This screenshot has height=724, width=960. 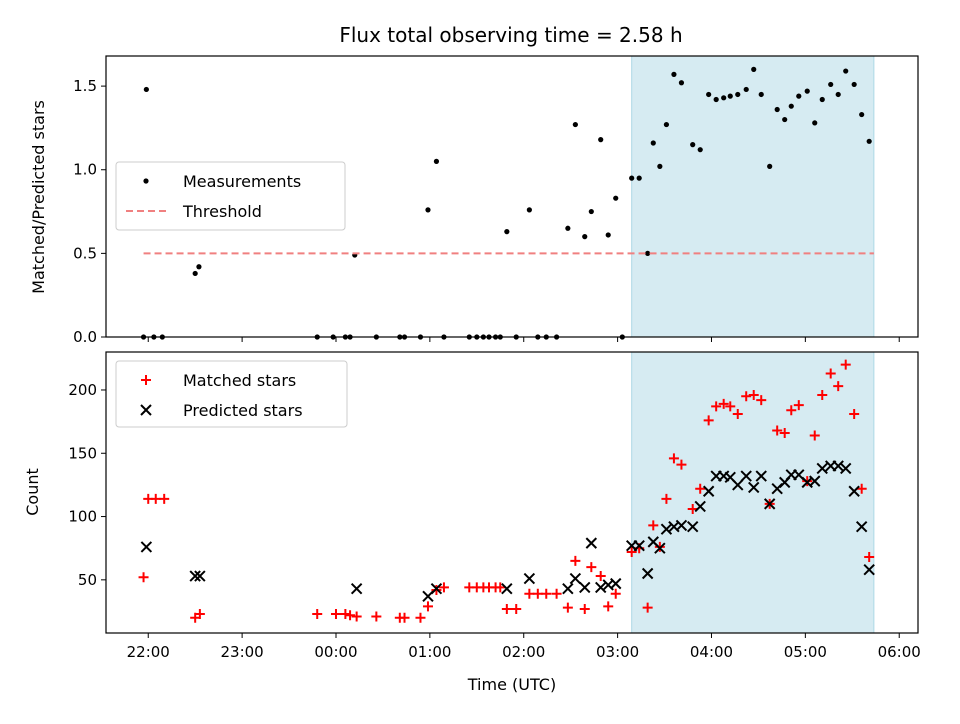 I want to click on legend: Matched stars Predicted stars, so click(x=231, y=394).